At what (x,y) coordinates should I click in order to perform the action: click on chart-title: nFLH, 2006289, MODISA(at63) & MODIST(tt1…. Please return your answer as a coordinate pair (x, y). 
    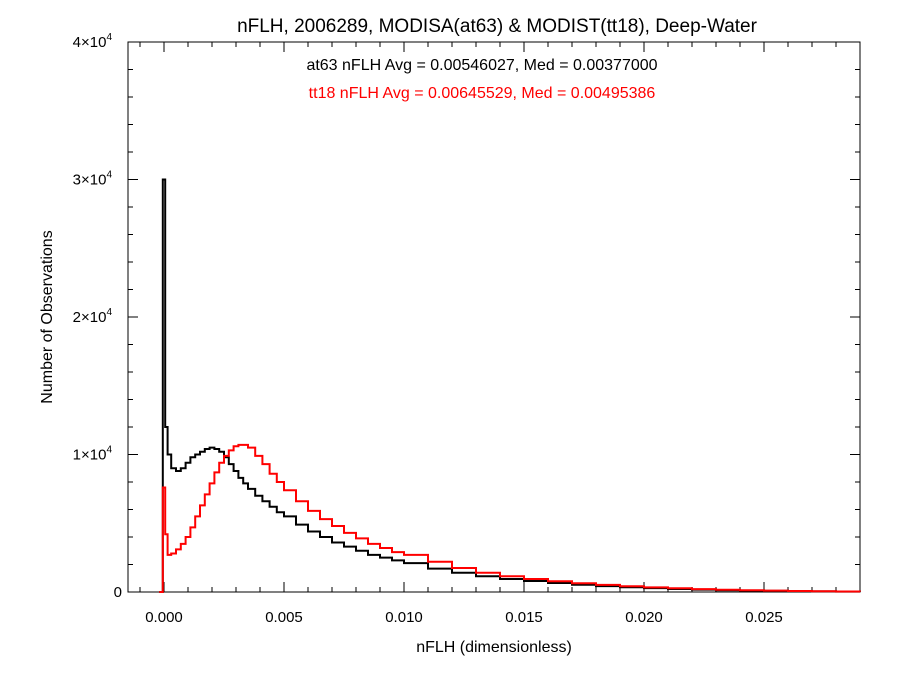
    Looking at the image, I should click on (497, 26).